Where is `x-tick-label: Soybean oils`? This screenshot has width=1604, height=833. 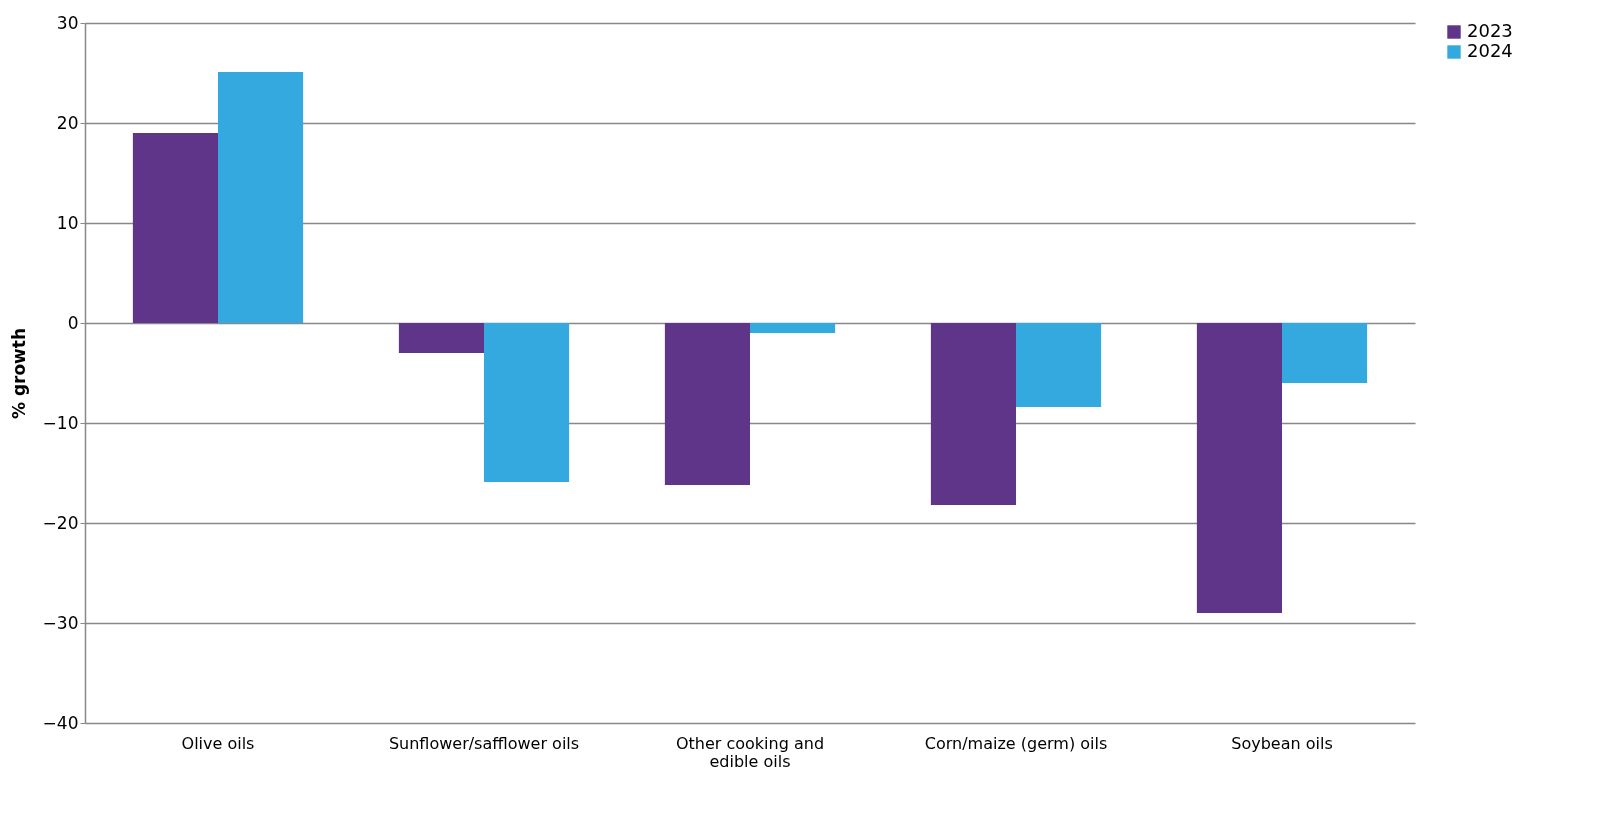
x-tick-label: Soybean oils is located at coordinates (1282, 743).